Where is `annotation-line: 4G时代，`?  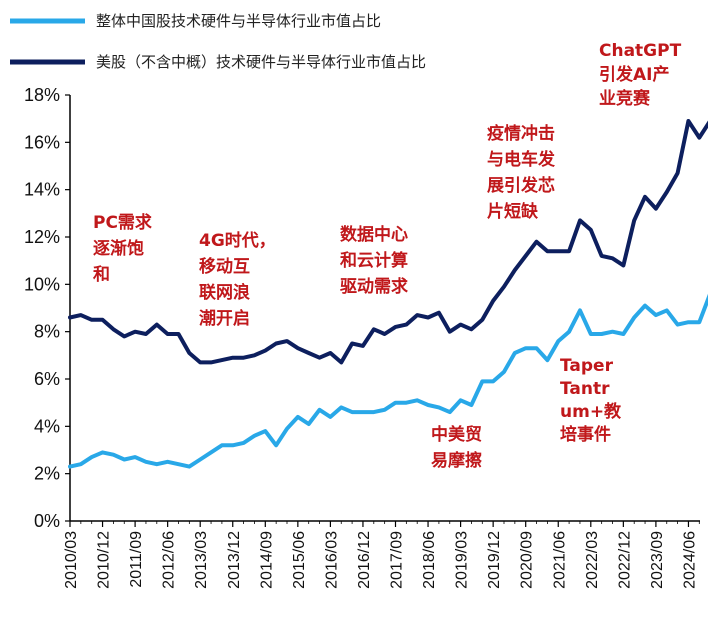
annotation-line: 4G时代， is located at coordinates (237, 240).